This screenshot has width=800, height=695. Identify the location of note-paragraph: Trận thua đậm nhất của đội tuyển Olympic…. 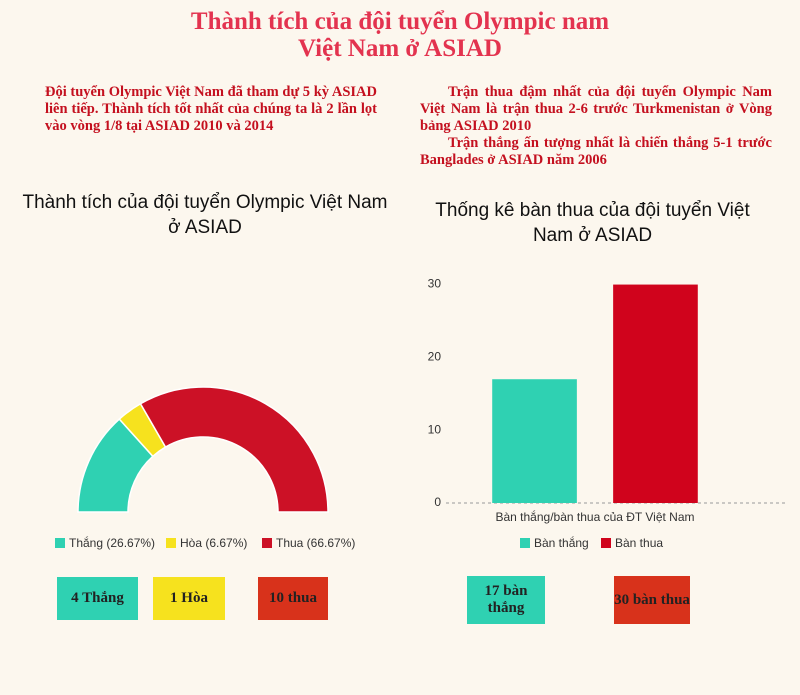
(596, 109).